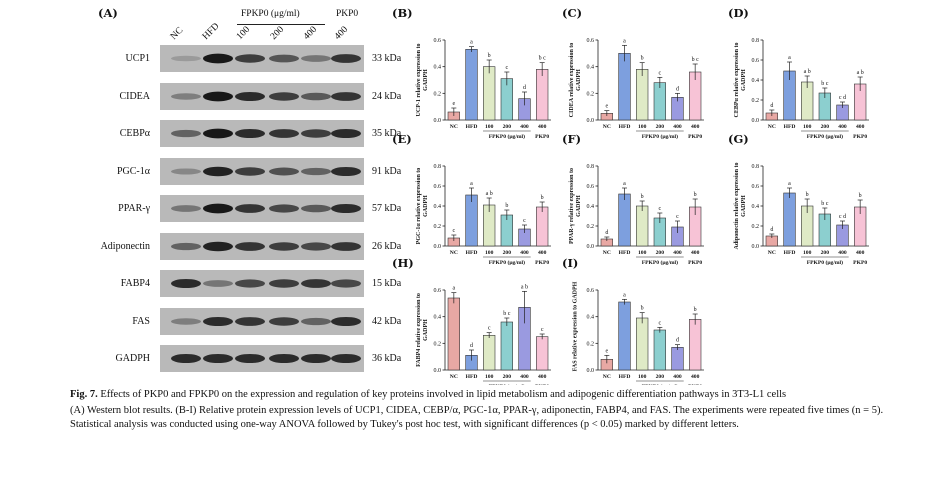  Describe the element at coordinates (472, 377) in the screenshot. I see `x-tick-label: HFD` at that location.